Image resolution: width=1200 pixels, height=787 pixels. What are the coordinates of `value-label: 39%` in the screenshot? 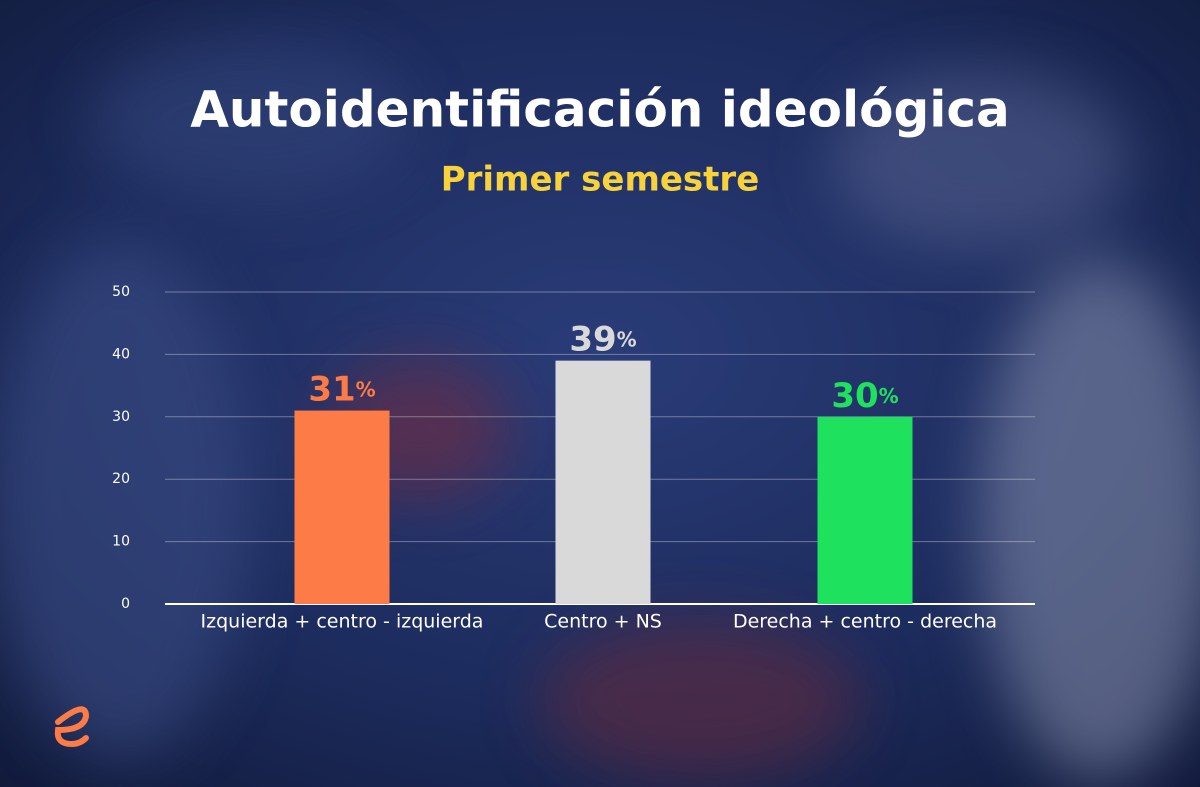 It's located at (602, 339).